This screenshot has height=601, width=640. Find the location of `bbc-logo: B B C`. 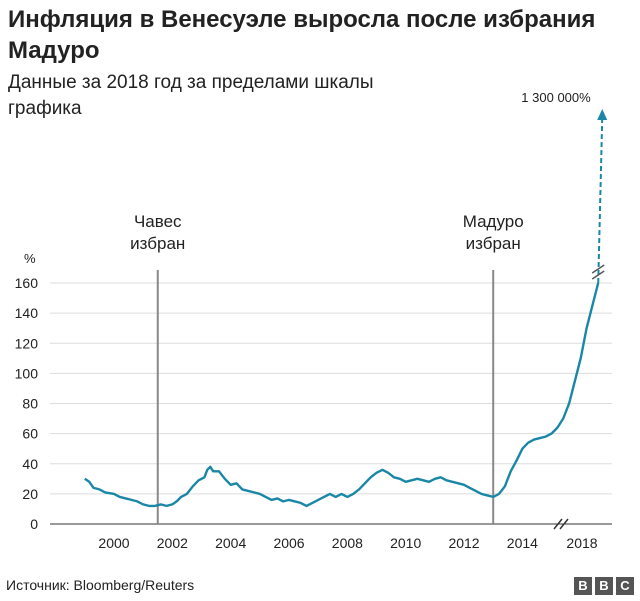

bbc-logo: B B C is located at coordinates (604, 586).